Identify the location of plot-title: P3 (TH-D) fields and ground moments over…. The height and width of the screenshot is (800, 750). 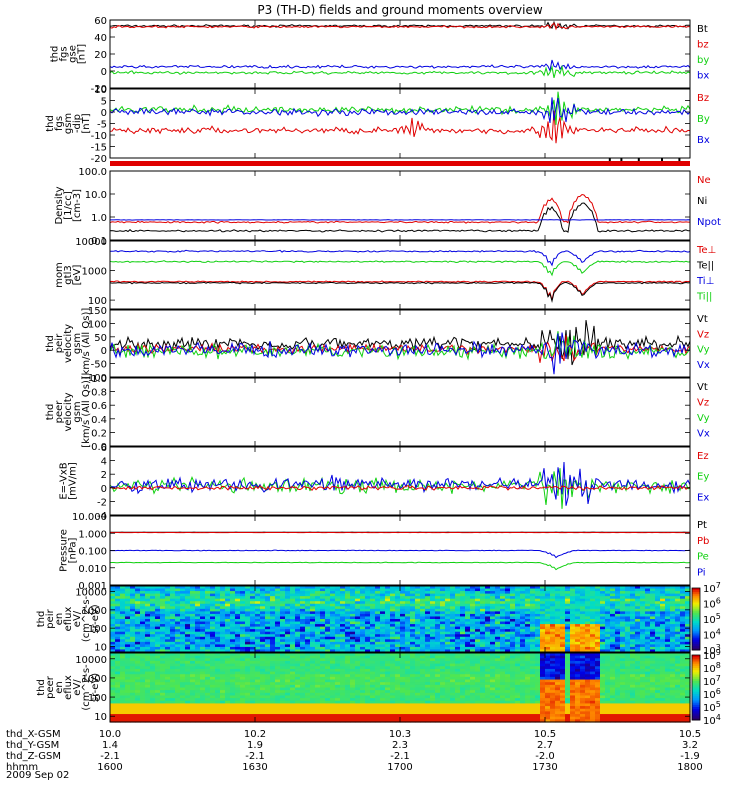
(399, 10).